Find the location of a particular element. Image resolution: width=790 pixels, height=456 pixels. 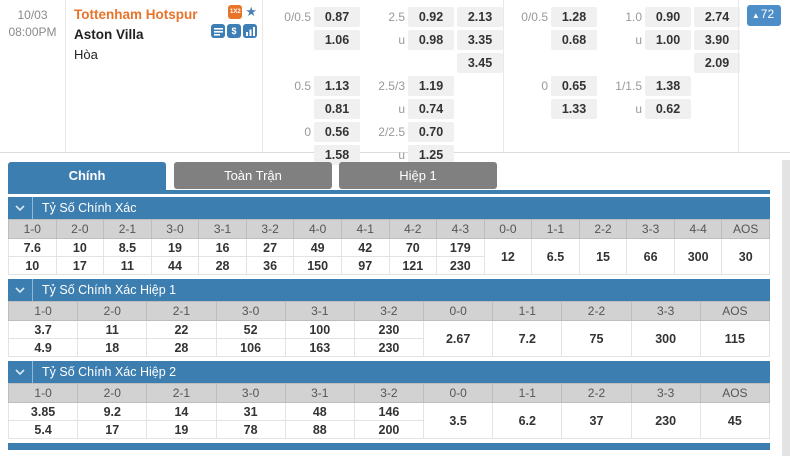

score-odds-cell: 100 is located at coordinates (319, 329).